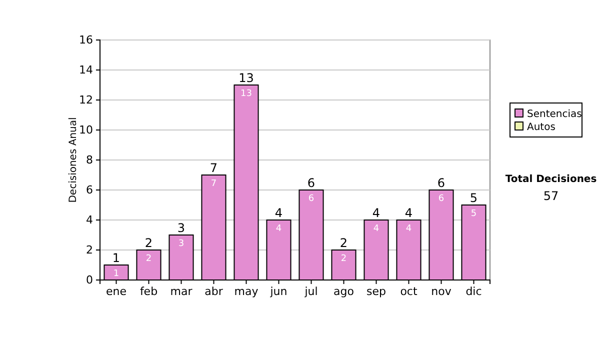  Describe the element at coordinates (409, 291) in the screenshot. I see `x-tick-label: oct` at that location.